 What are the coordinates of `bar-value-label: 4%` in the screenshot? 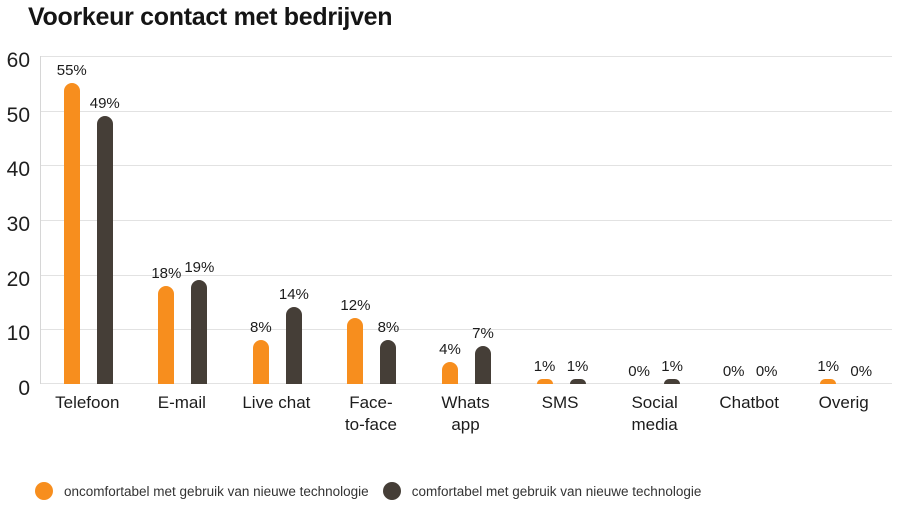 It's located at (450, 350).